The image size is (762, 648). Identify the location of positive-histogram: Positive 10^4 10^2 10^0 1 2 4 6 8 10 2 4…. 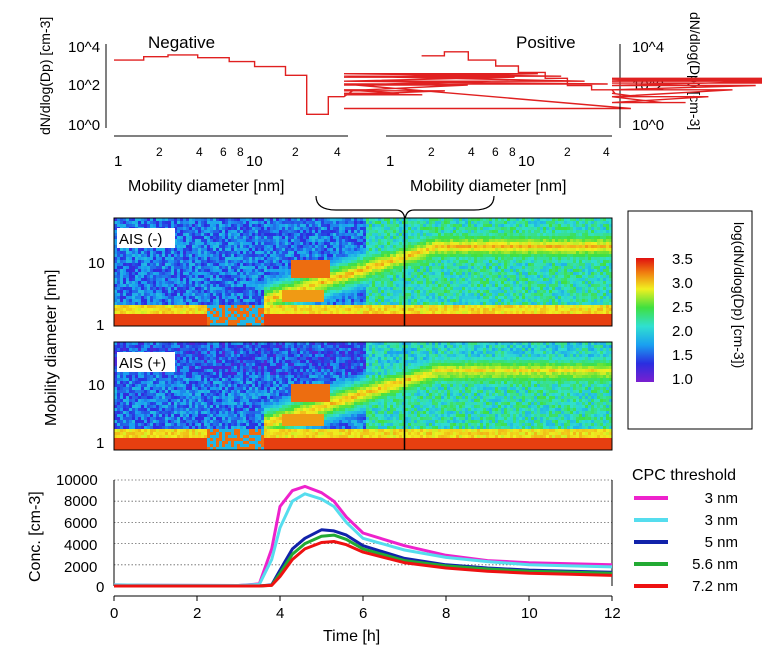
(574, 103).